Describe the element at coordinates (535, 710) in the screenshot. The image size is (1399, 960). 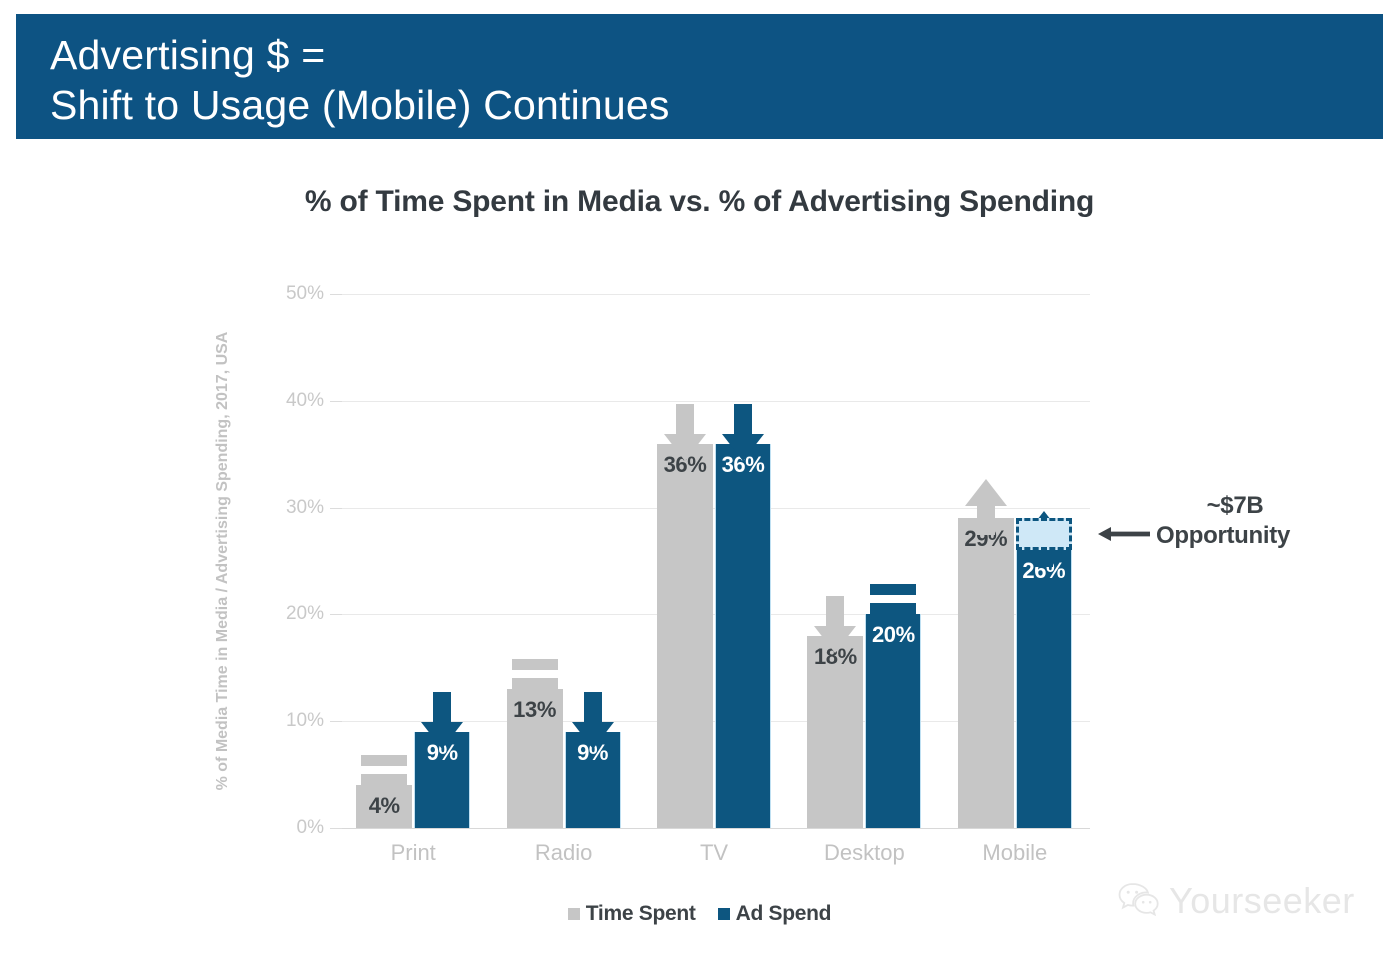
I see `bar-value-label: 13%` at that location.